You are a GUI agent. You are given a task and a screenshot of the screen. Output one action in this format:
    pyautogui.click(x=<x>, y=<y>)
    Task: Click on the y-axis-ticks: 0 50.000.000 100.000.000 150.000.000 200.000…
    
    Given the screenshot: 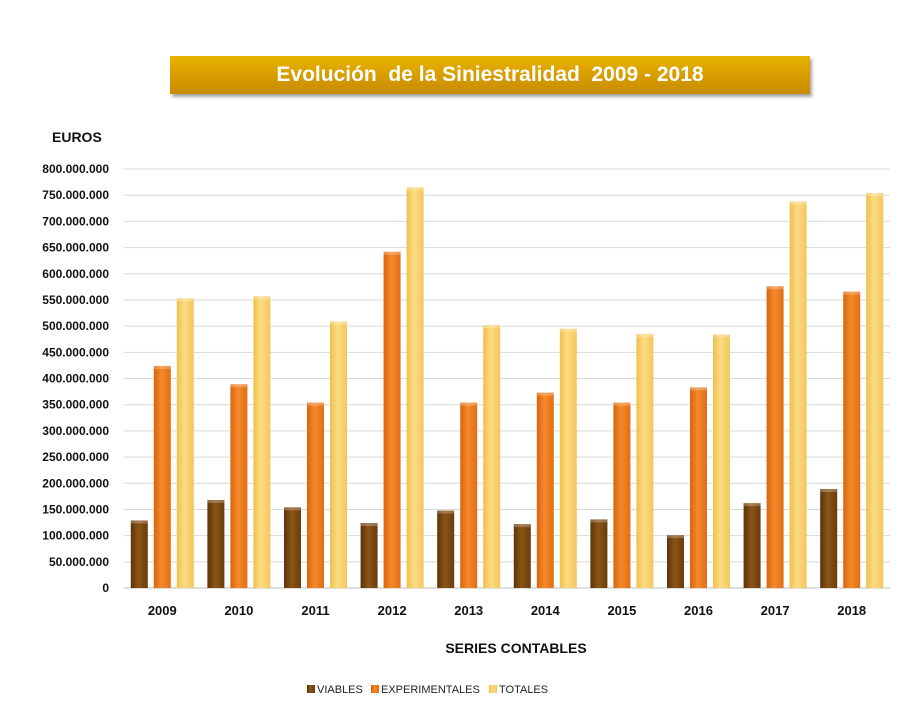 What is the action you would take?
    pyautogui.click(x=75, y=378)
    